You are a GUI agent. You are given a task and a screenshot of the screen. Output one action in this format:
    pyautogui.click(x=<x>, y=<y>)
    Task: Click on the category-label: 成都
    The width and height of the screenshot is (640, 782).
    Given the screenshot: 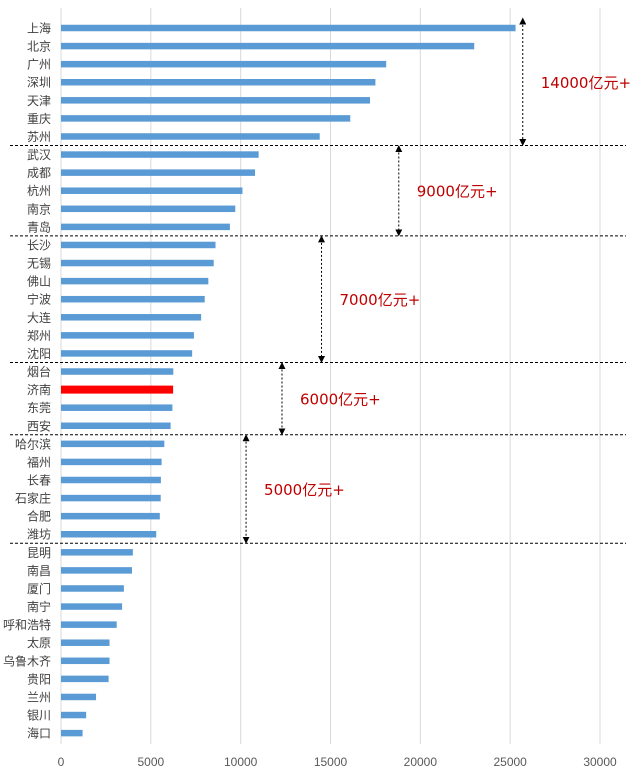 What is the action you would take?
    pyautogui.click(x=39, y=173)
    